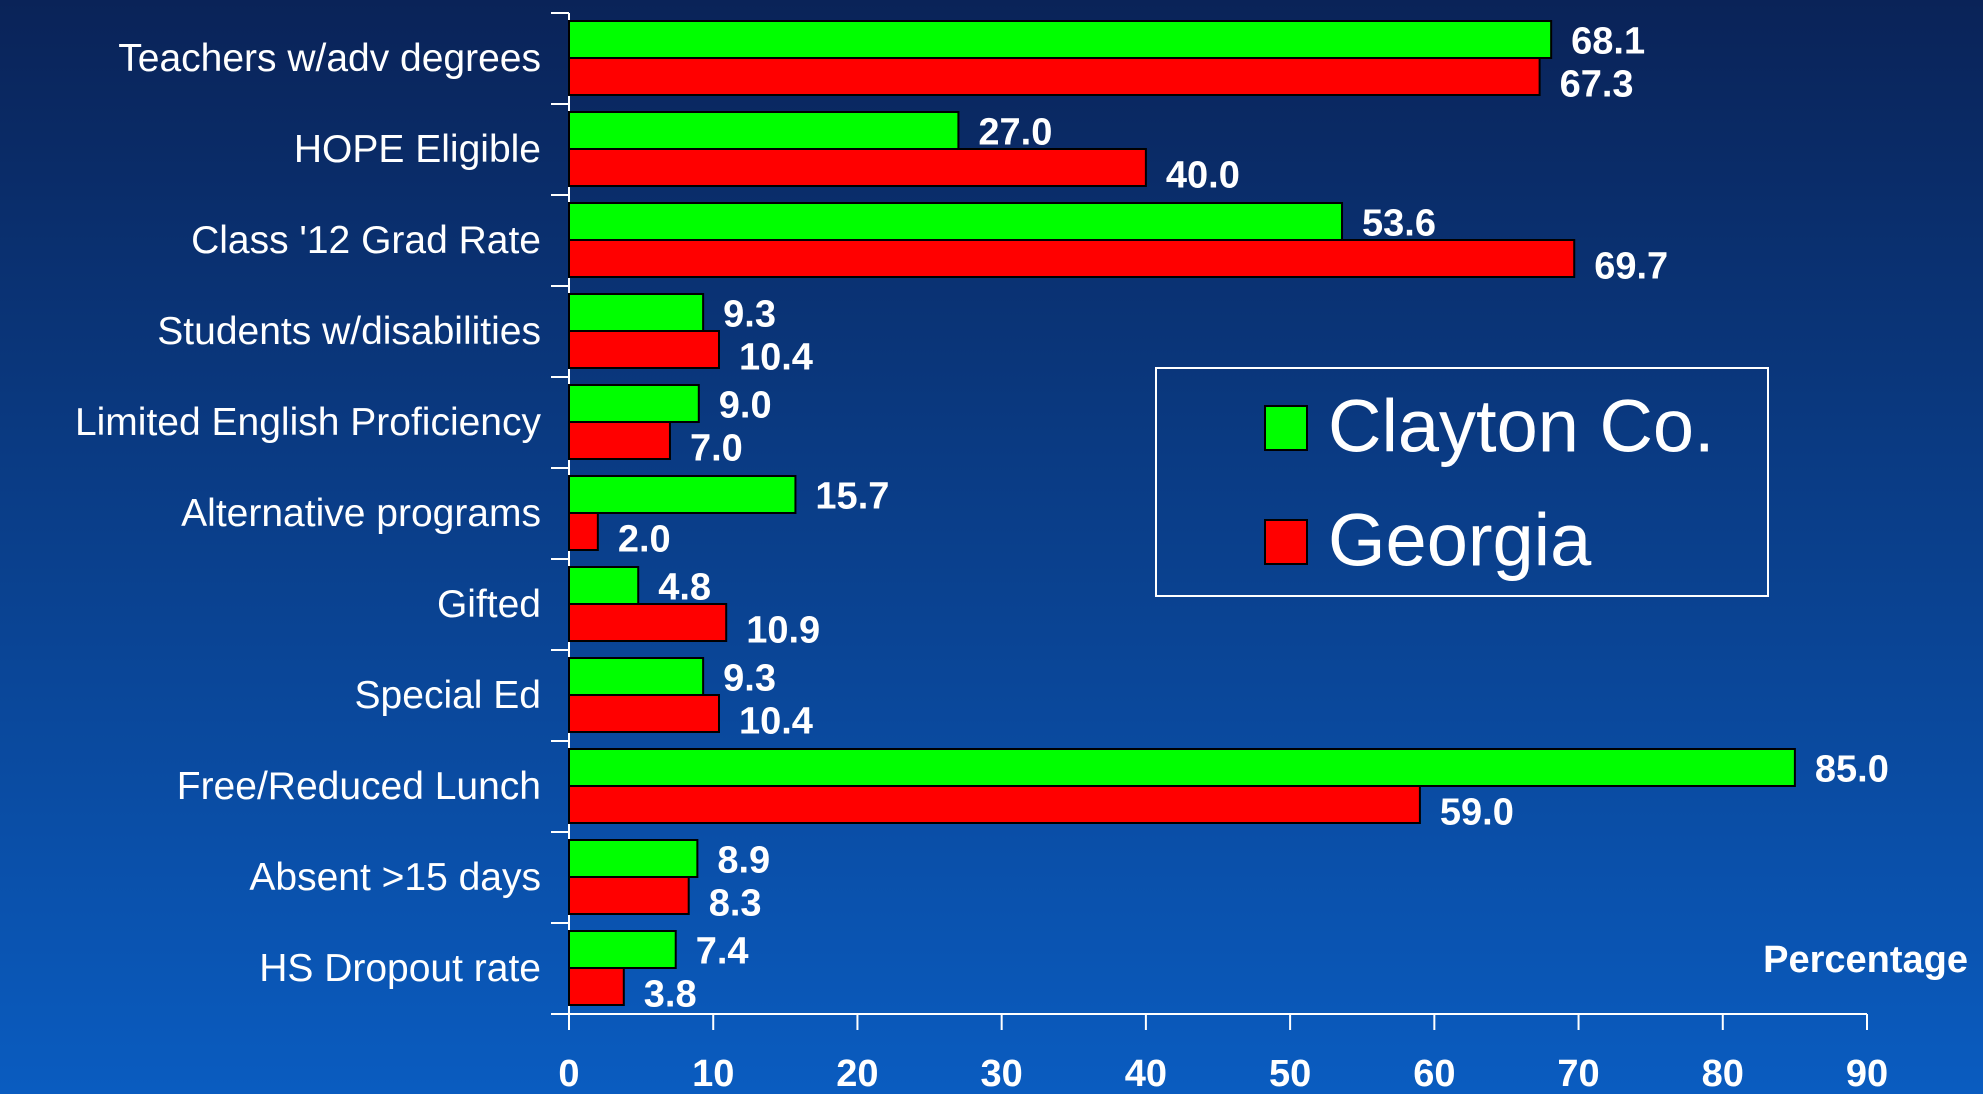 The width and height of the screenshot is (1983, 1094). I want to click on legend-label: Georgia, so click(1460, 540).